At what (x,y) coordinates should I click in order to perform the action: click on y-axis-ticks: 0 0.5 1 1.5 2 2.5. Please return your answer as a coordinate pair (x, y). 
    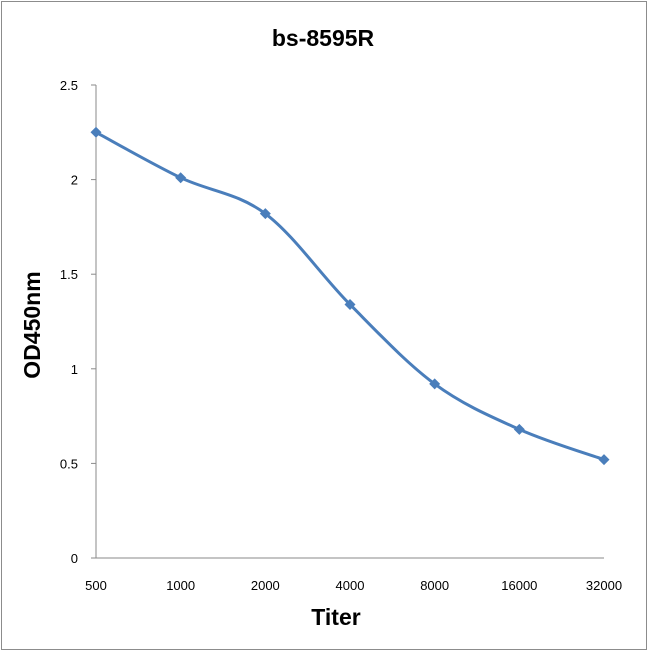
    Looking at the image, I should click on (78, 322).